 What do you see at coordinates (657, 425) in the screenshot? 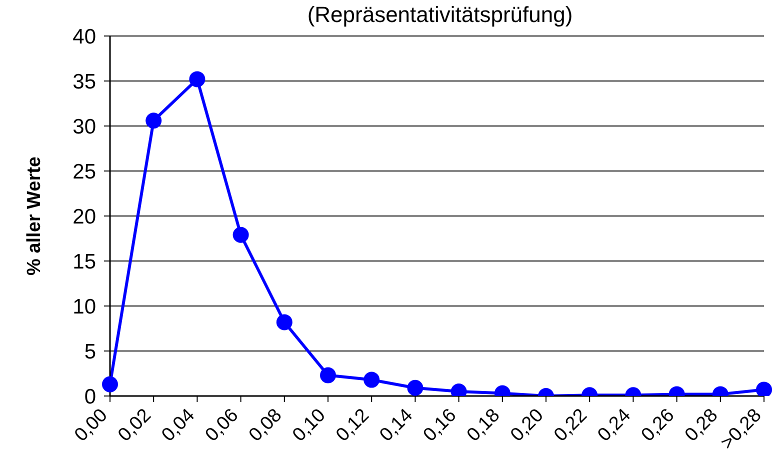
I see `x-tick-label: 0,26` at bounding box center [657, 425].